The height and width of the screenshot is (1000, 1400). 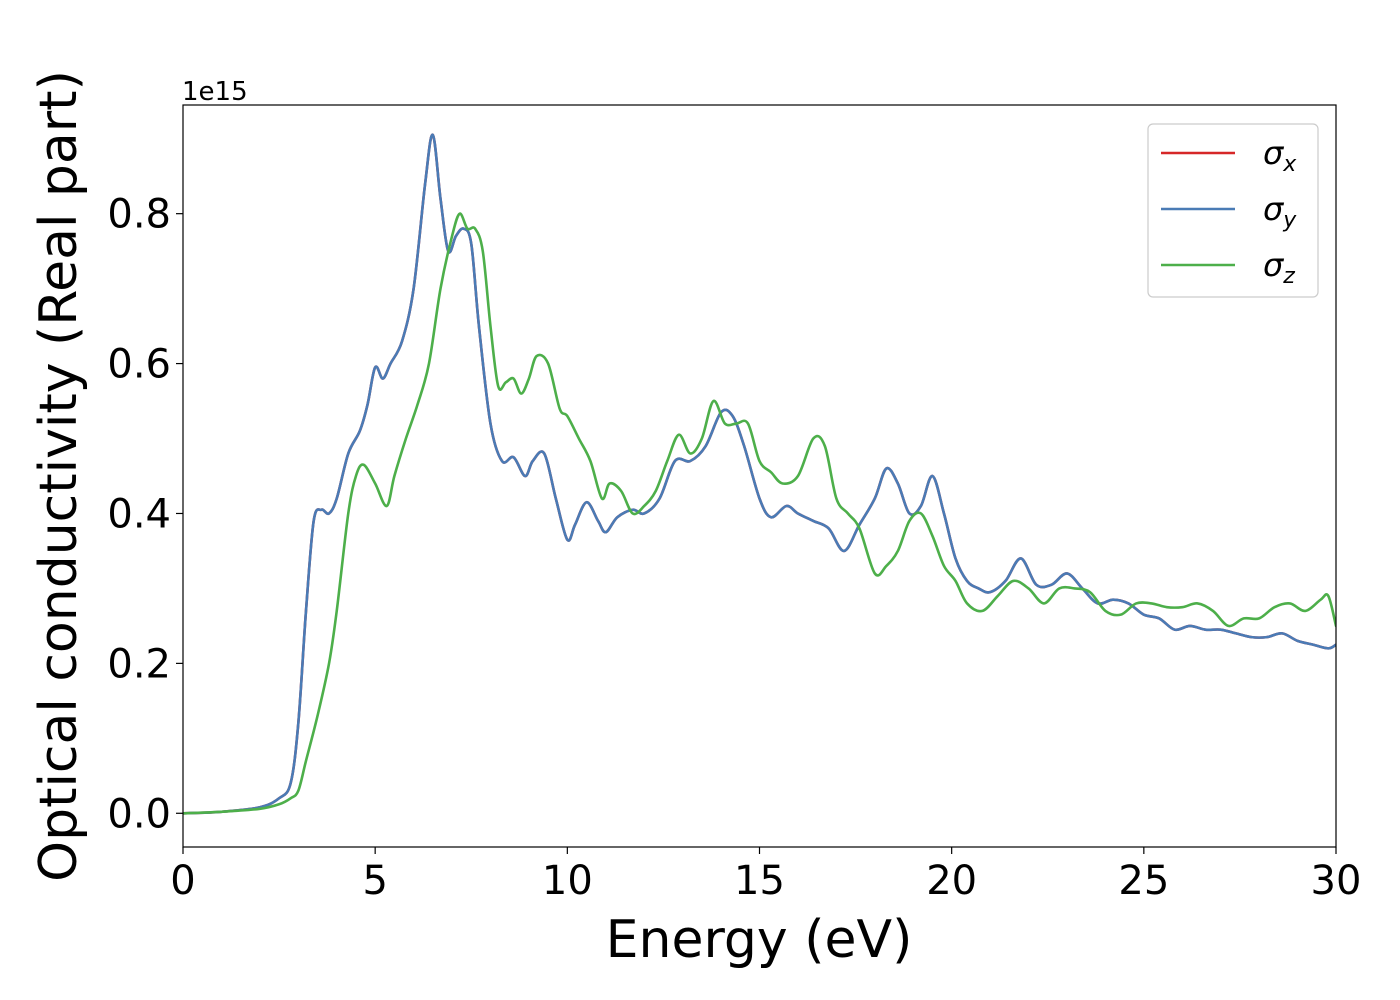 What do you see at coordinates (1289, 220) in the screenshot?
I see `legend-subscript: y` at bounding box center [1289, 220].